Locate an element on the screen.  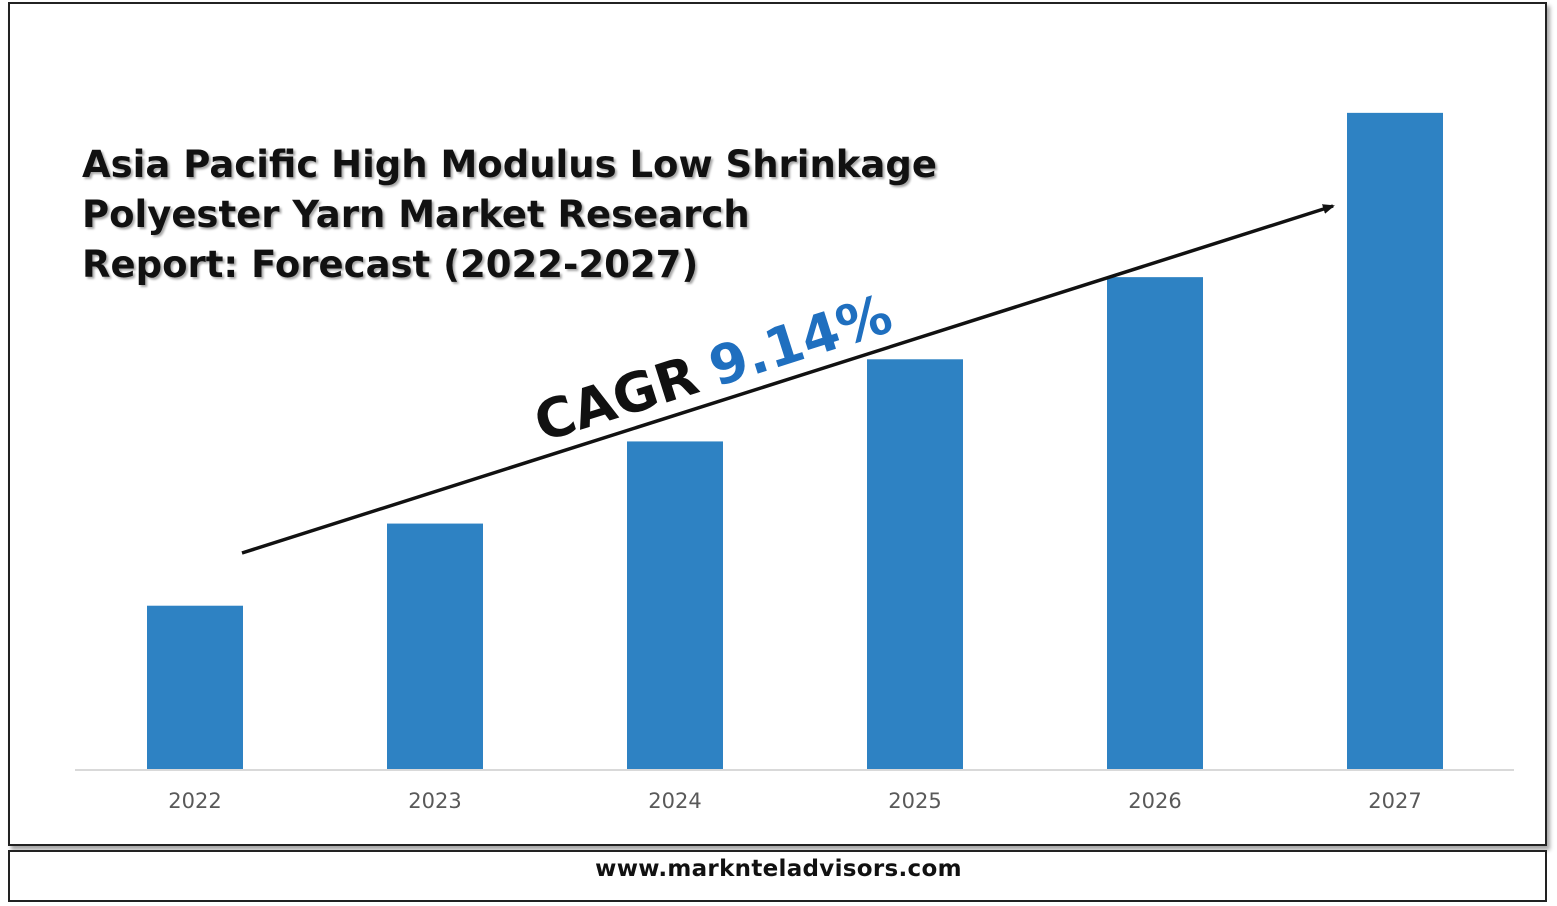
bar-2024 is located at coordinates (675, 605).